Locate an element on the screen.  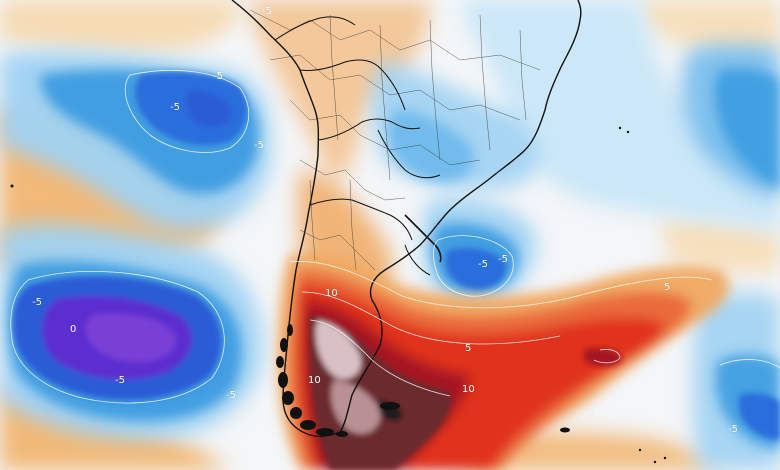
contour-label-minus5-f: -5 is located at coordinates (231, 395).